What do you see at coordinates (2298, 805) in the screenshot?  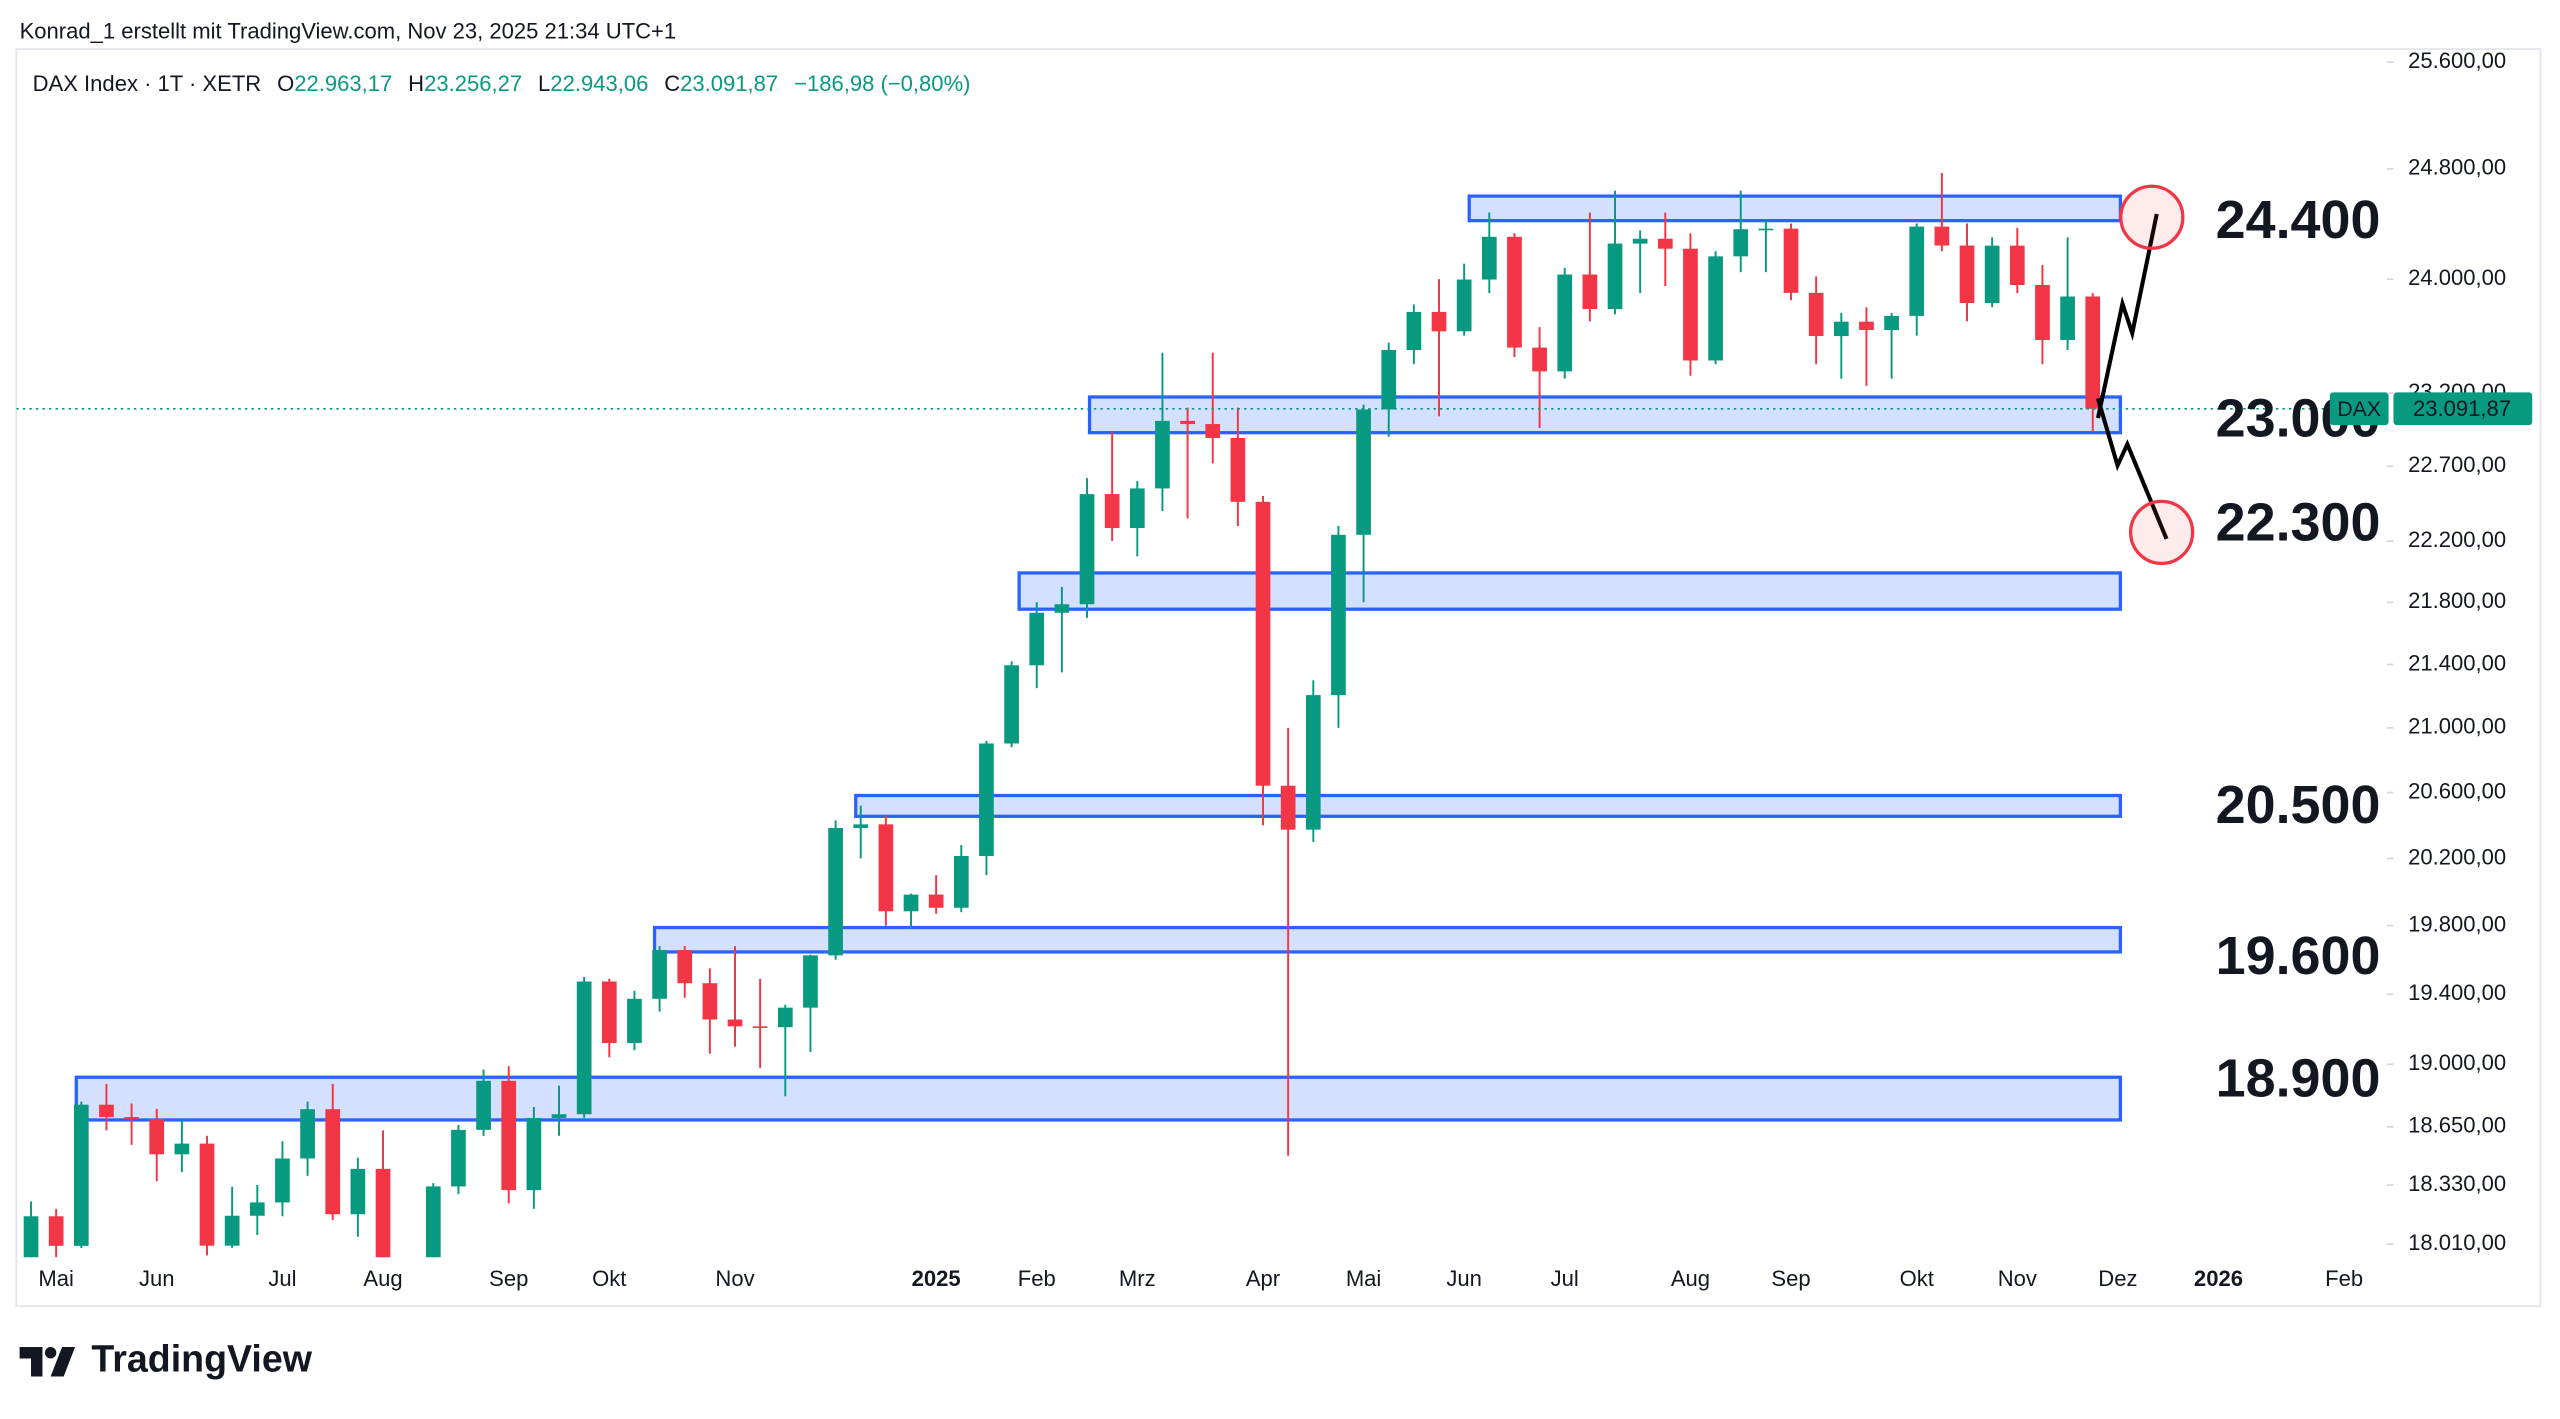 I see `level-annotation: 20.500` at bounding box center [2298, 805].